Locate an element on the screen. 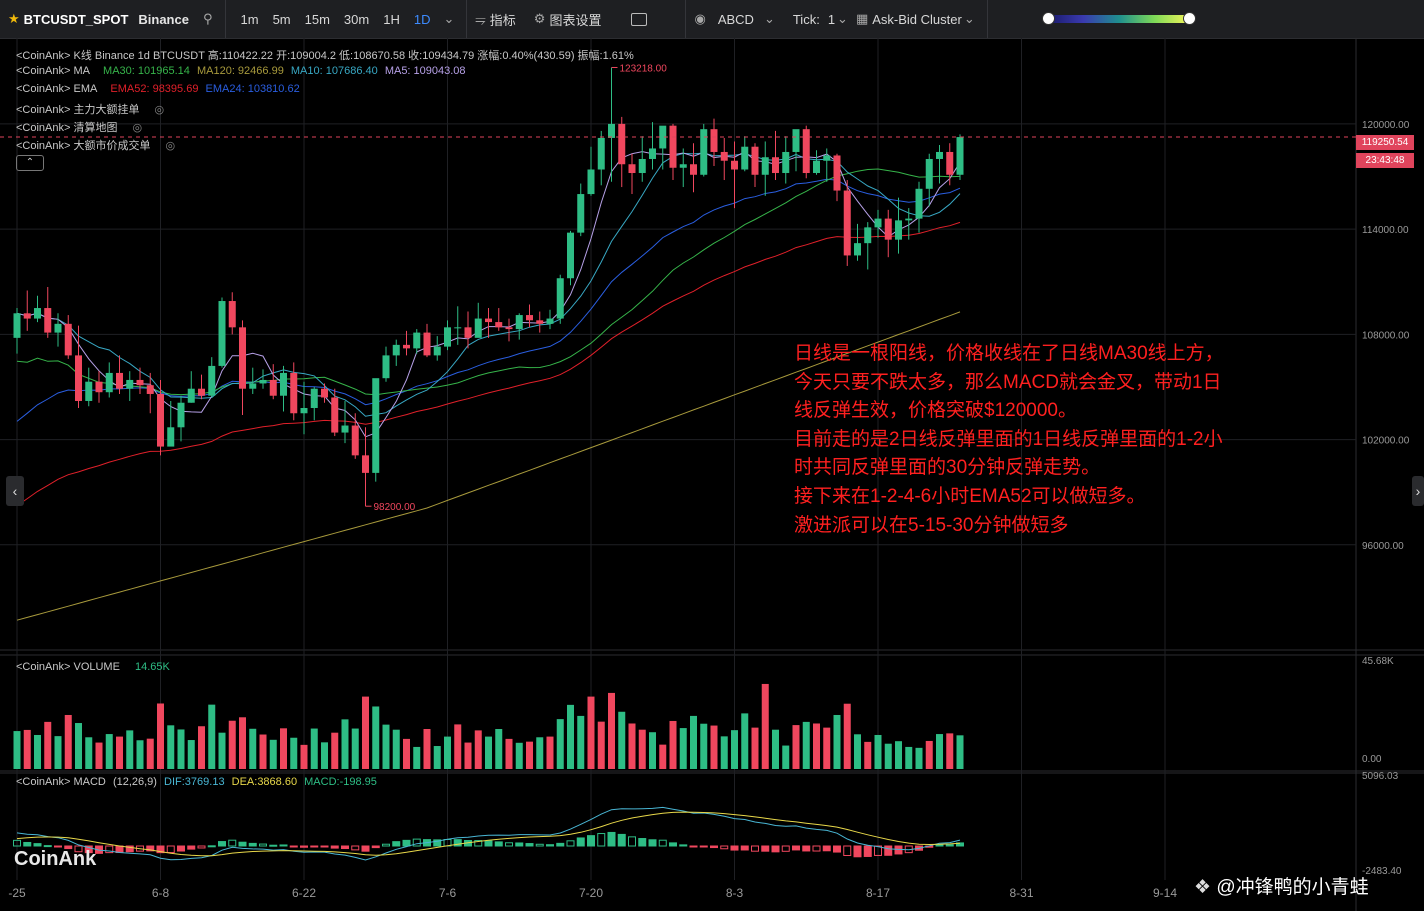 Image resolution: width=1424 pixels, height=911 pixels. eye-icon: ◉ is located at coordinates (700, 18).